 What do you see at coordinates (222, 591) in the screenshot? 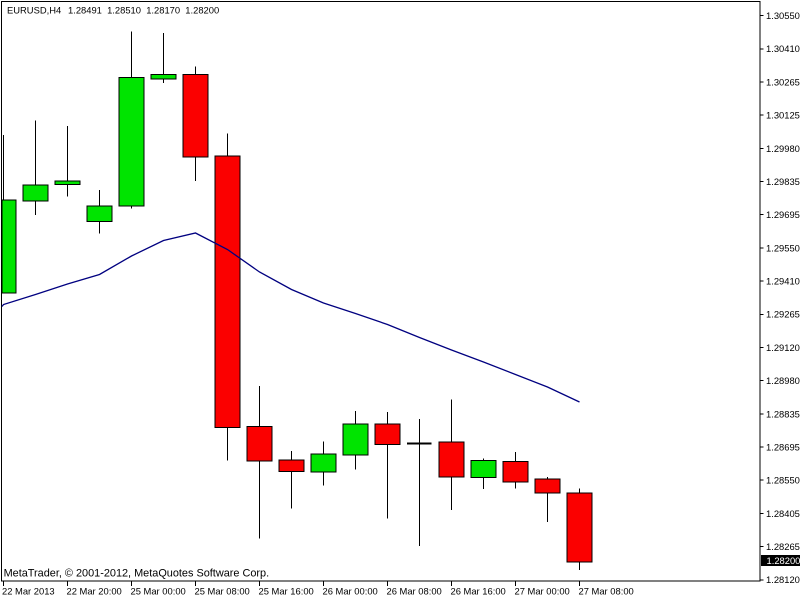
I see `svg-text: 25 Mar 08:00` at bounding box center [222, 591].